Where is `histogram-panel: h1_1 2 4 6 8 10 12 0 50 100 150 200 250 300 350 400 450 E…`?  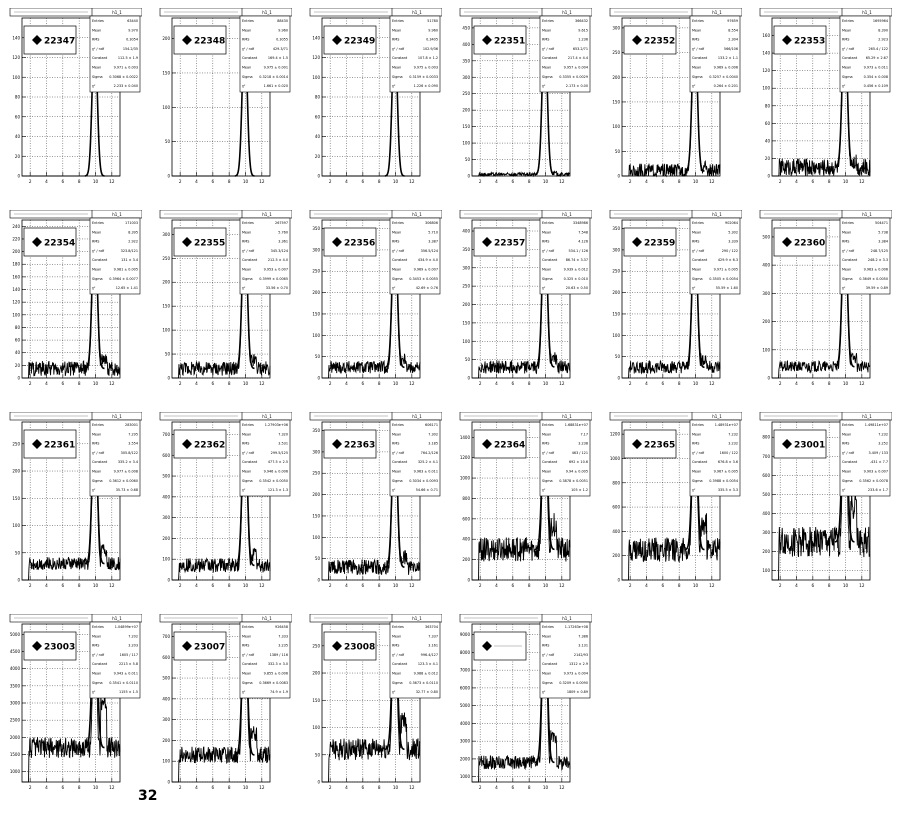 histogram-panel: h1_1 2 4 6 8 10 12 0 50 100 150 200 250 300 350 400 450 E… is located at coordinates (525, 96).